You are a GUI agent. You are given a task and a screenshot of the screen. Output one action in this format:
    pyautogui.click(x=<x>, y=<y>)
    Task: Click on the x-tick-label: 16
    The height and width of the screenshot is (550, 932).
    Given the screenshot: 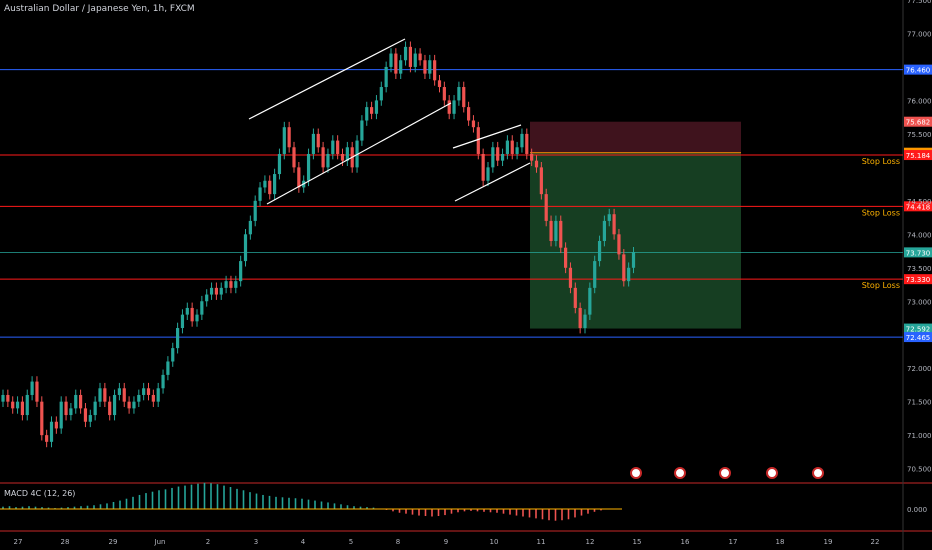 What is the action you would take?
    pyautogui.click(x=685, y=542)
    